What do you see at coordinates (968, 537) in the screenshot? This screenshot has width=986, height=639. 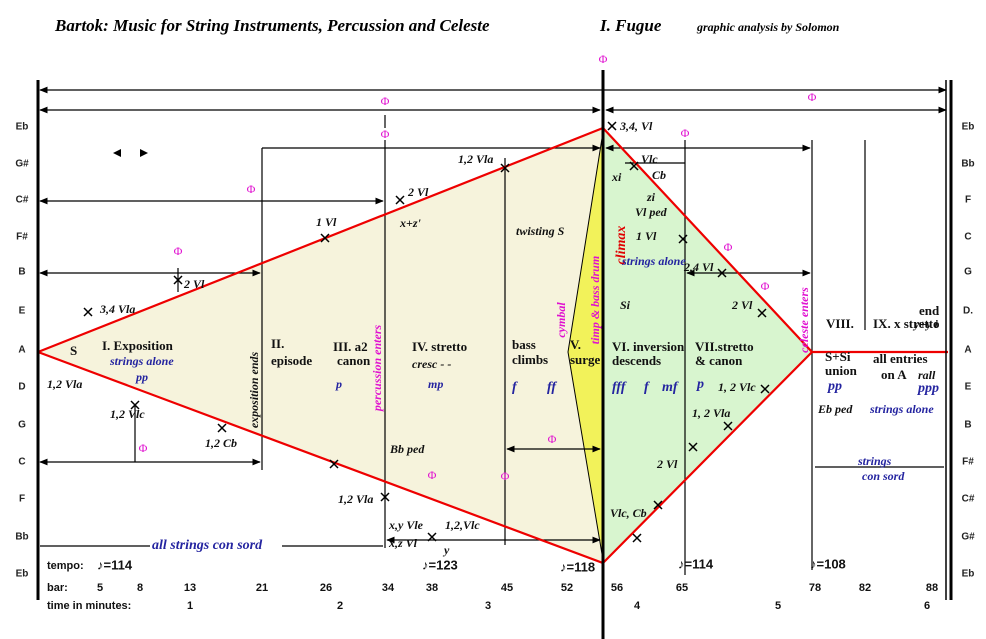 I see `pitch-label: G#` at bounding box center [968, 537].